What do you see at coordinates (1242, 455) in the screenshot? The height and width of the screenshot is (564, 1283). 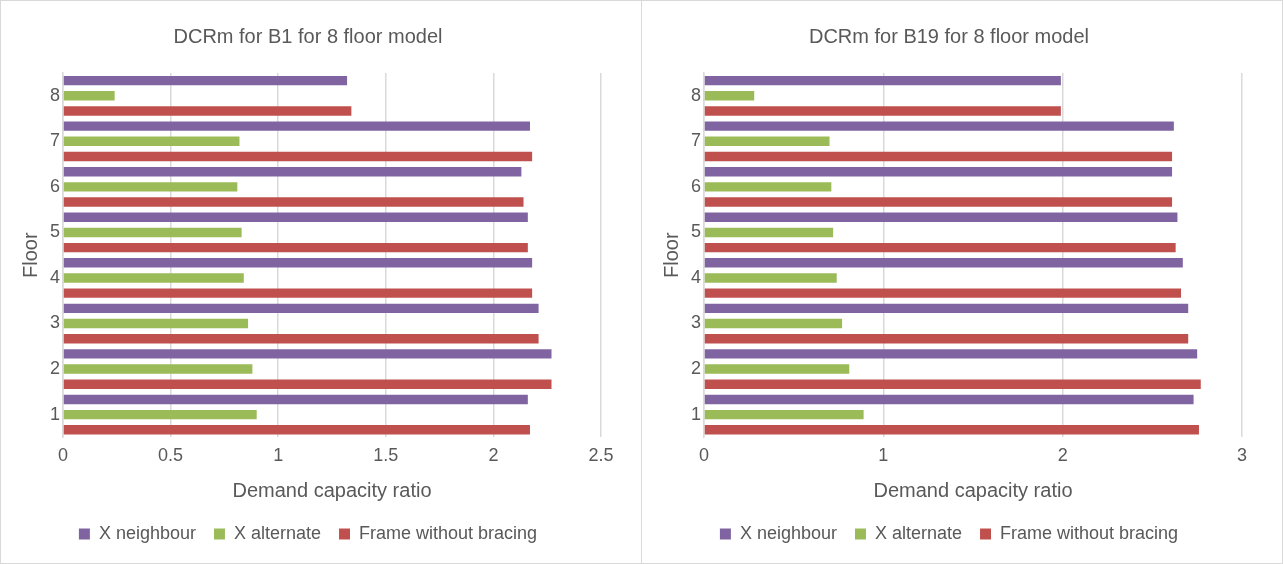 I see `x-tick-label: 3` at bounding box center [1242, 455].